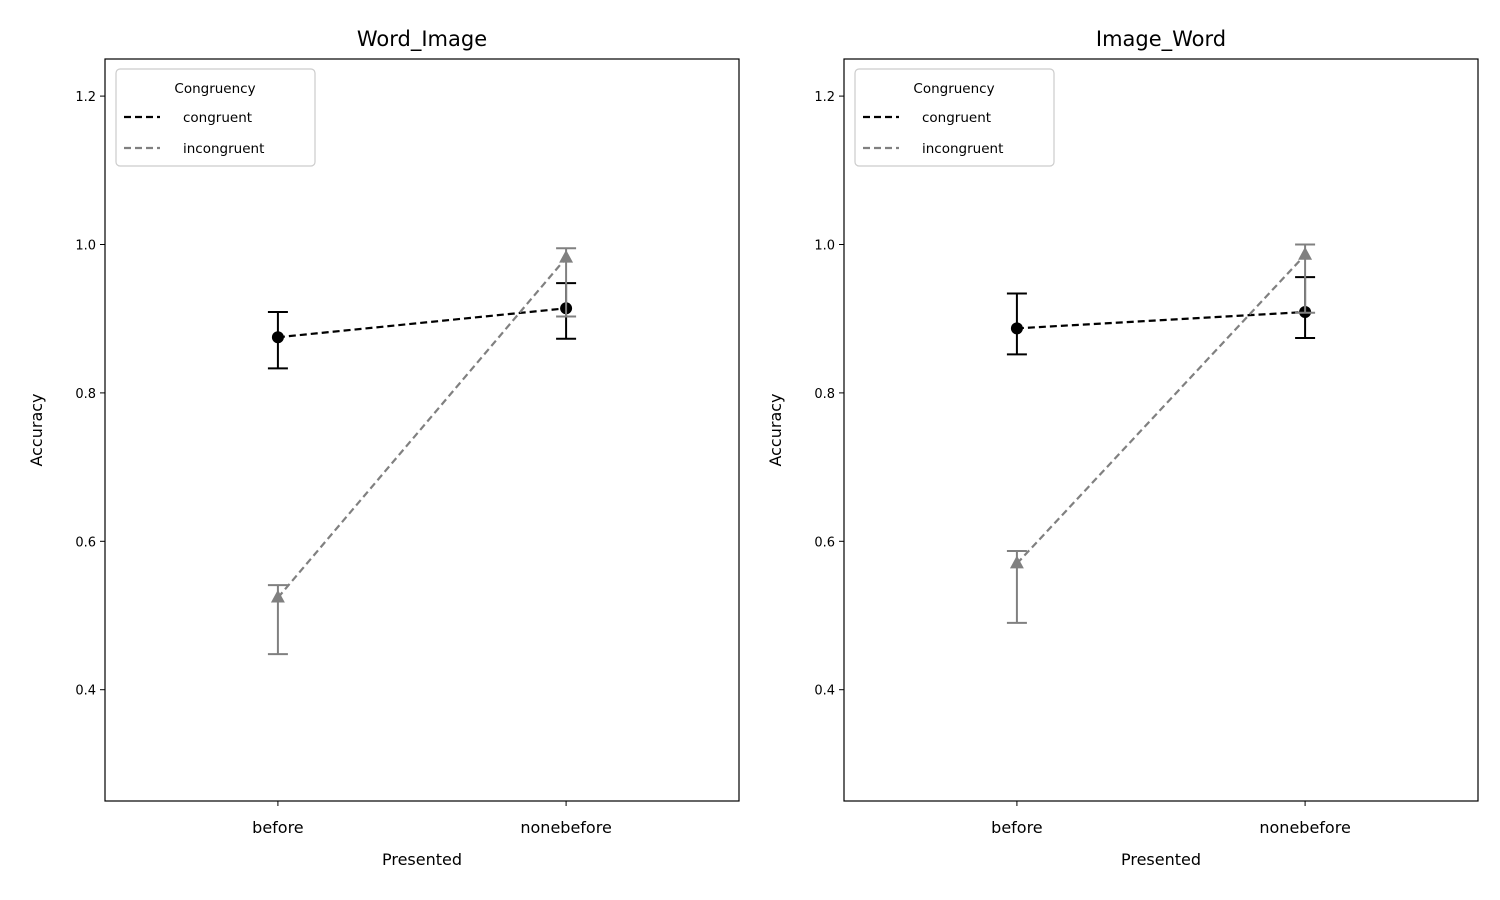 Image resolution: width=1500 pixels, height=900 pixels. I want to click on chart-title: Word_Image, so click(422, 39).